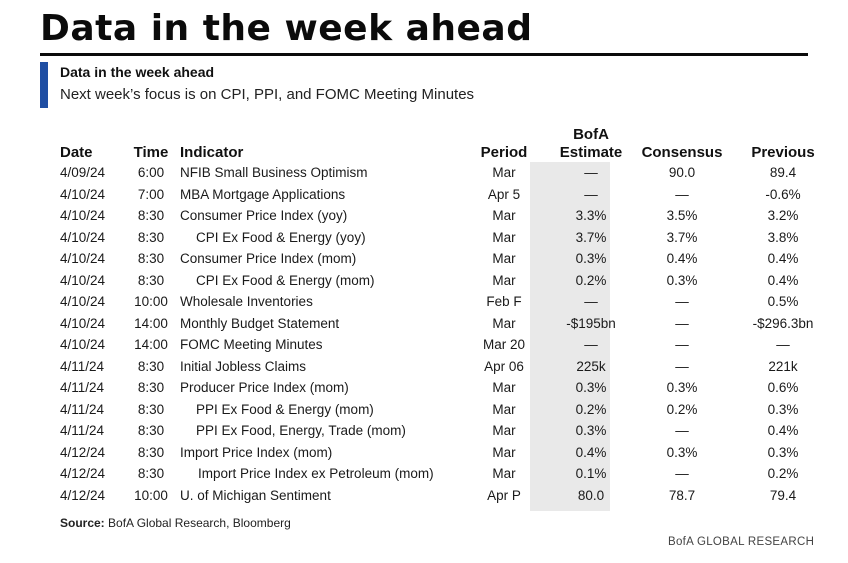 The width and height of the screenshot is (848, 563). Describe the element at coordinates (137, 72) in the screenshot. I see `section-title: Data in the week ahead` at that location.